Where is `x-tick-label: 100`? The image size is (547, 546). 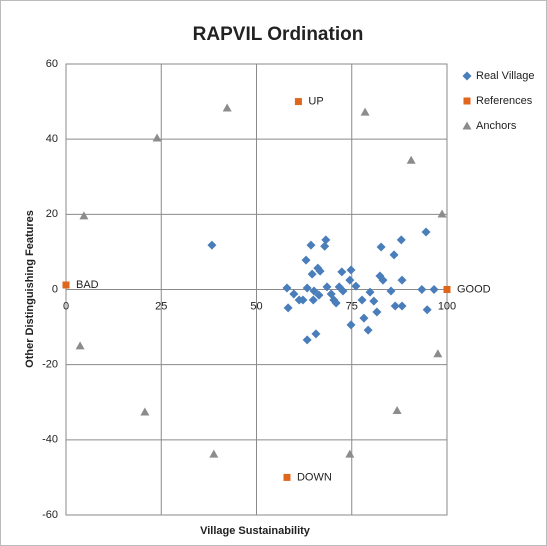
x-tick-label: 100 is located at coordinates (447, 306).